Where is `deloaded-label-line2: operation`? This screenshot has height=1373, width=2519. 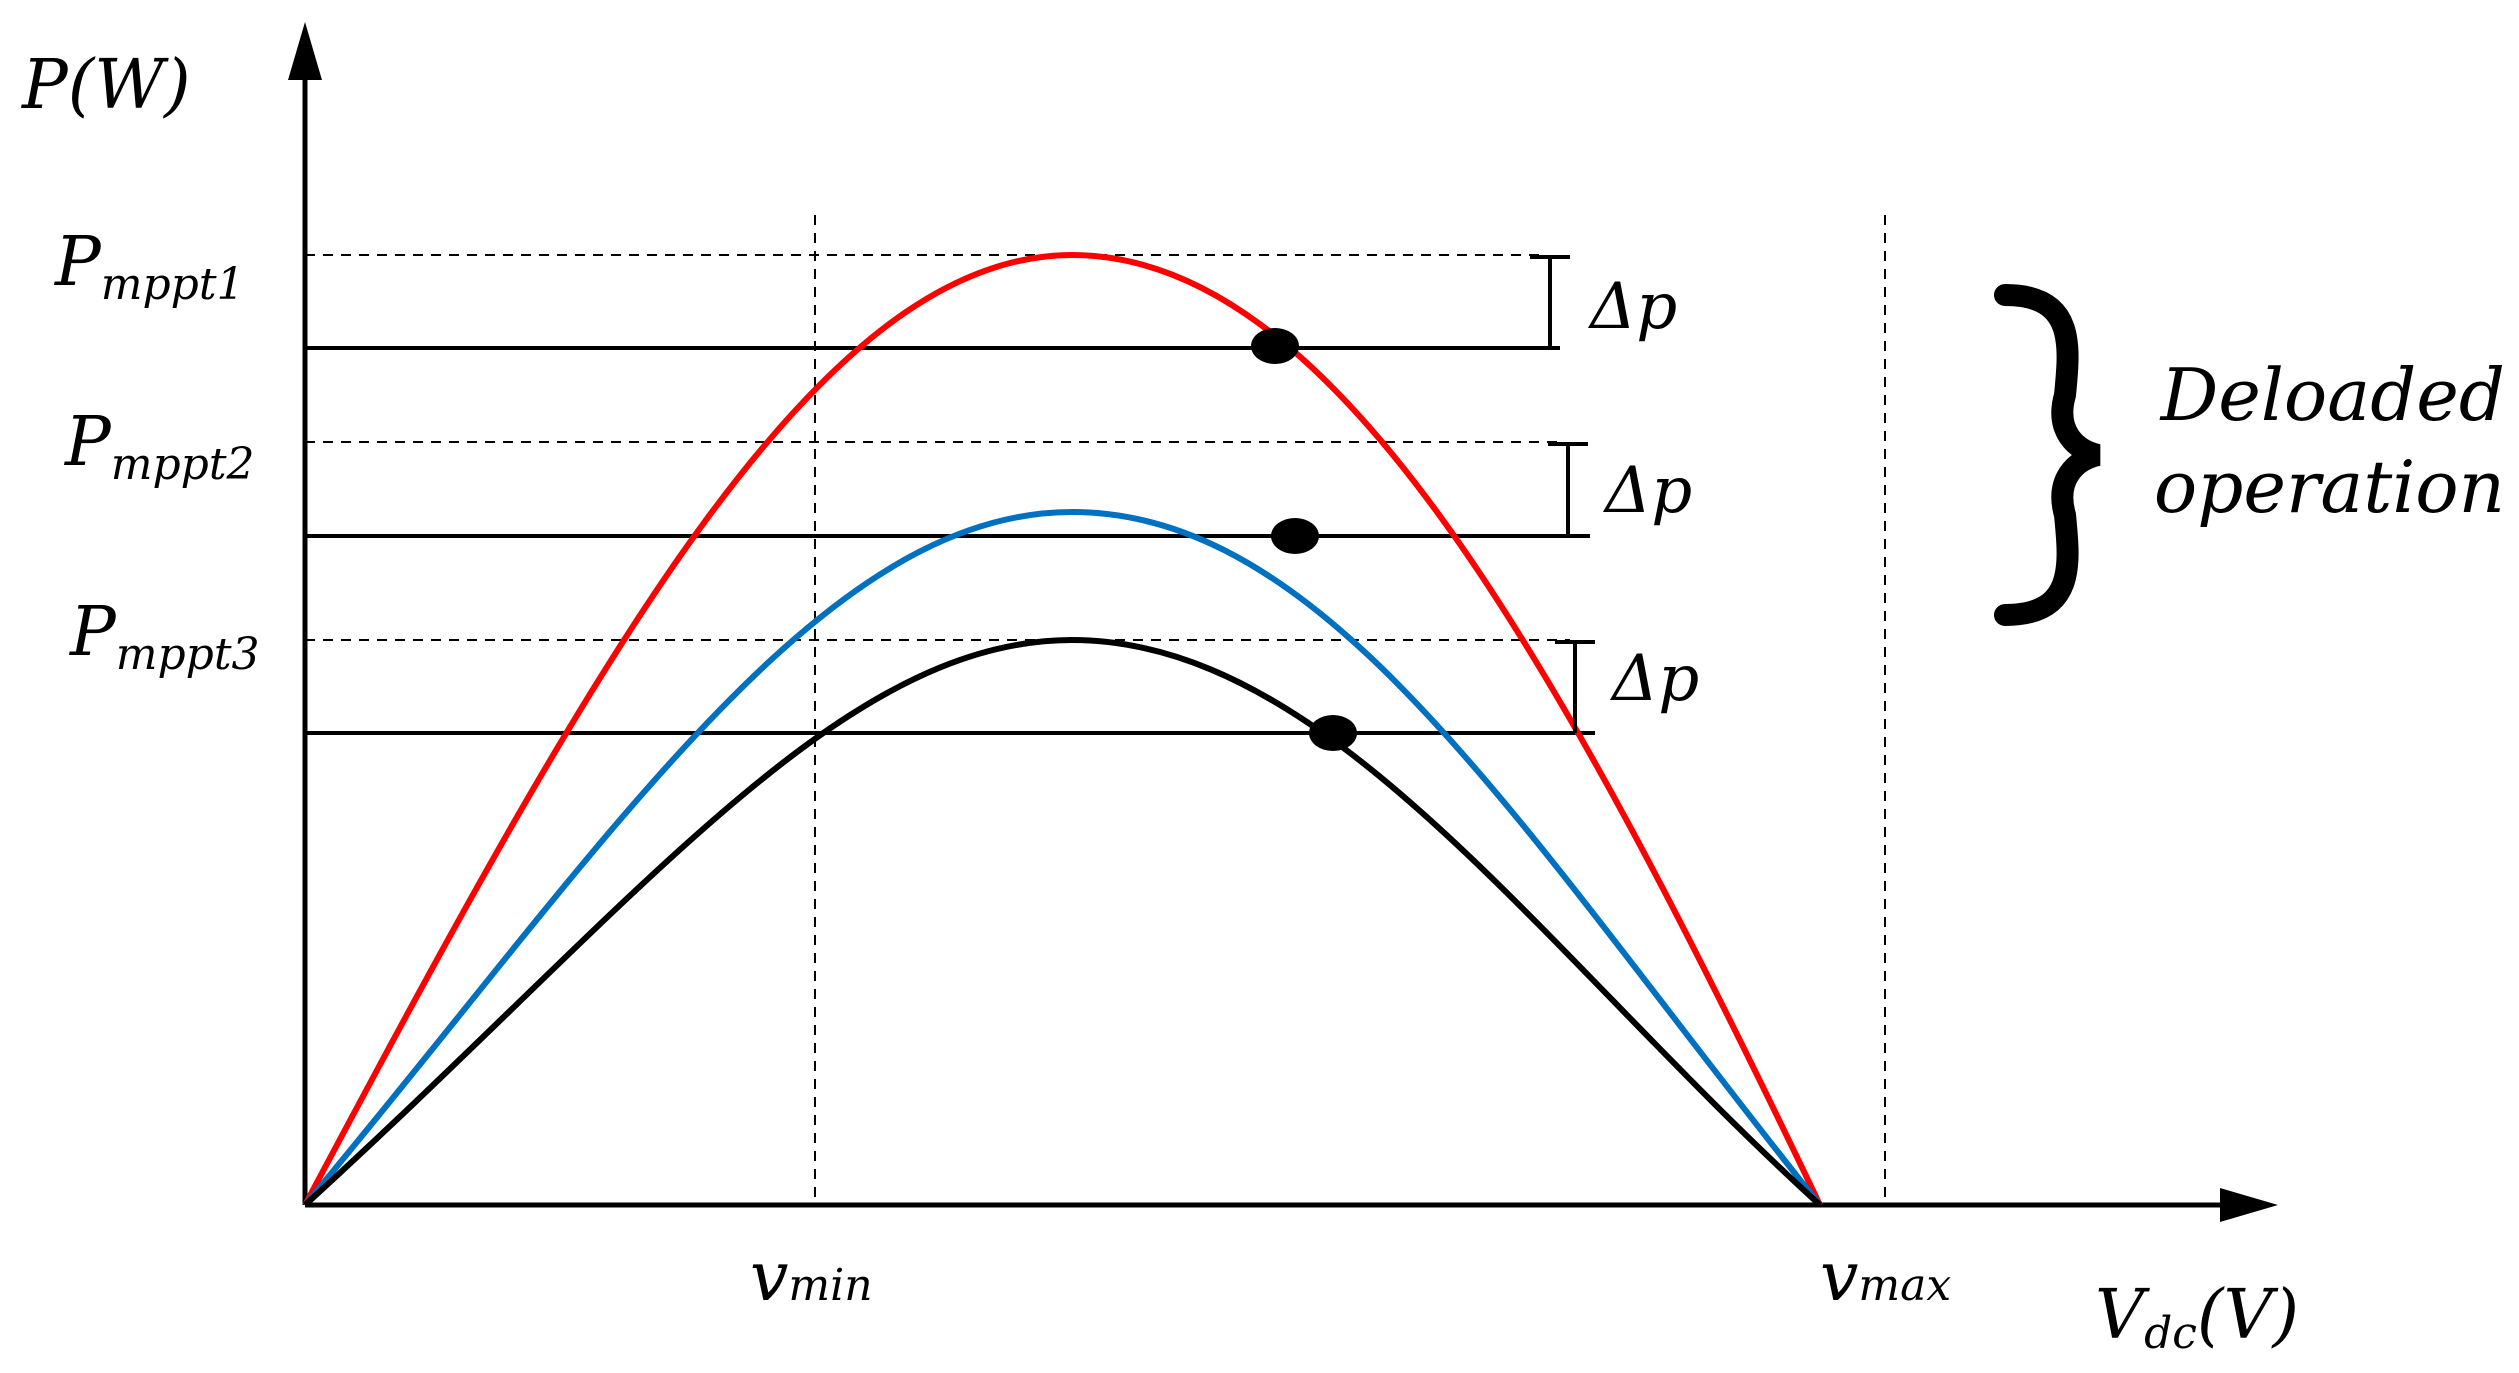
deloaded-label-line2: operation is located at coordinates (2329, 487).